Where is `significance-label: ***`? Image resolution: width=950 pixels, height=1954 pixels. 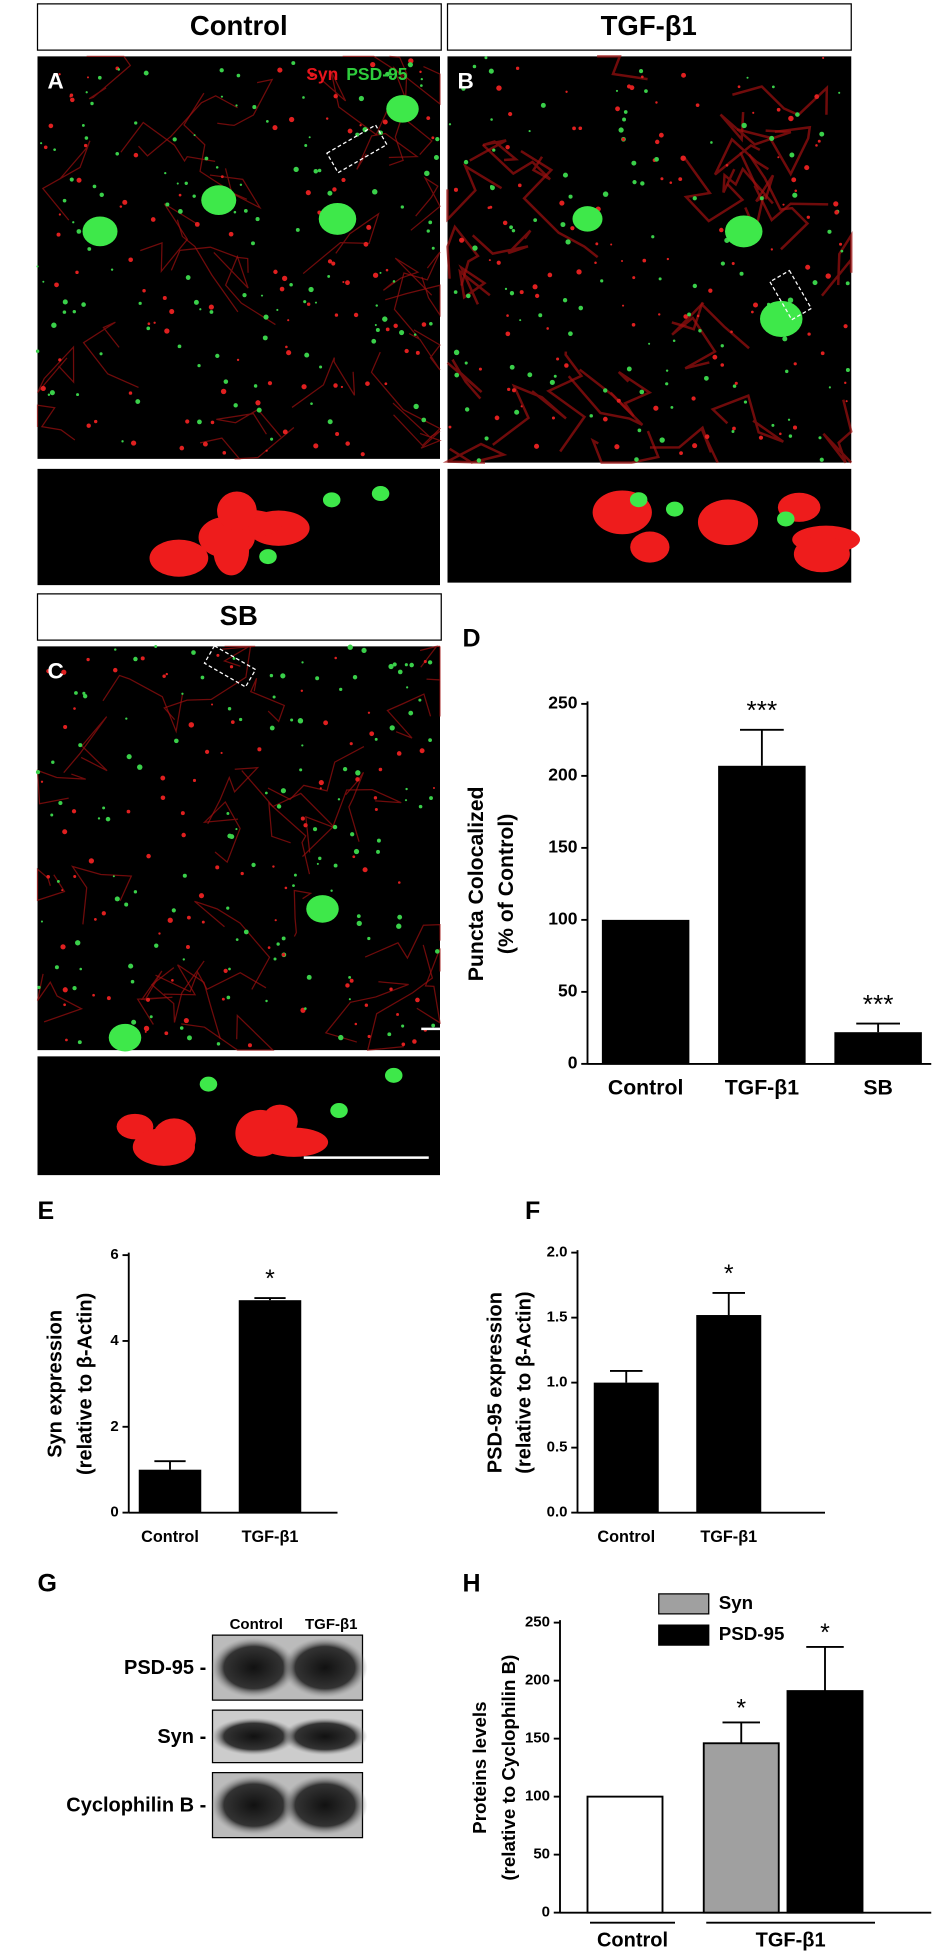 significance-label: *** is located at coordinates (878, 1004).